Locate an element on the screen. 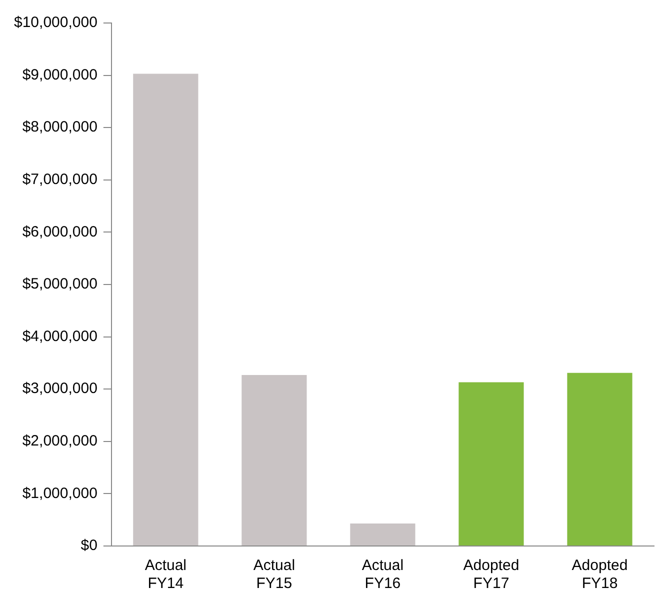 The width and height of the screenshot is (672, 604). x-tick-label: Adopted FY17 is located at coordinates (491, 574).